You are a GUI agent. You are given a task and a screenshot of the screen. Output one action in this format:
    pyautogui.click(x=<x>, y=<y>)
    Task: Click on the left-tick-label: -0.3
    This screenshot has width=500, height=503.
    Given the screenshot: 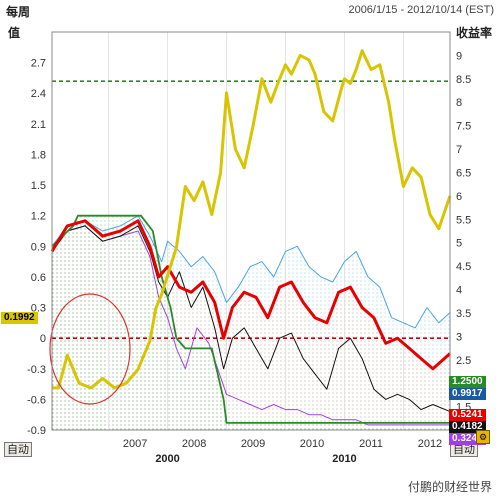 What is the action you would take?
    pyautogui.click(x=36, y=370)
    